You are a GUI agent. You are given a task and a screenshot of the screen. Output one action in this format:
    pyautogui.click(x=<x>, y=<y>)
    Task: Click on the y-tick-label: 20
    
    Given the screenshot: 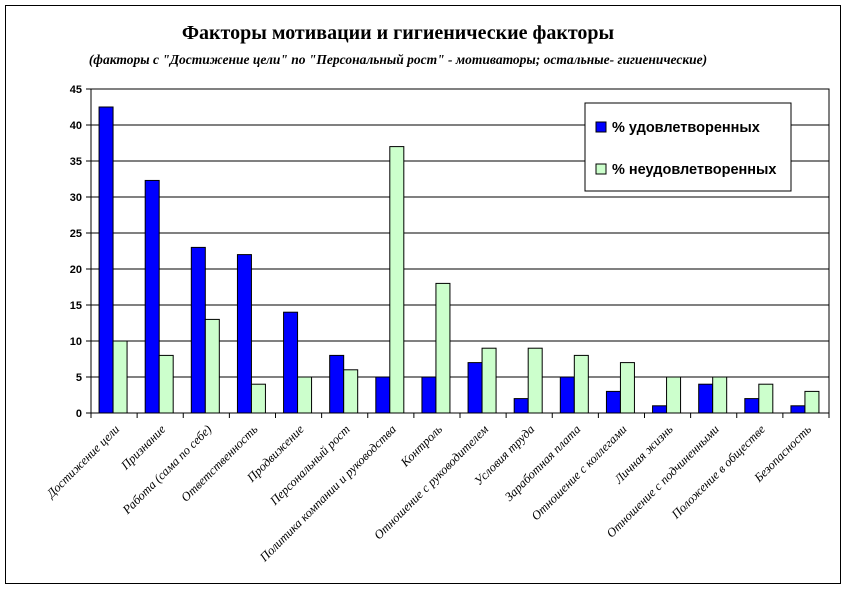 What is the action you would take?
    pyautogui.click(x=76, y=270)
    